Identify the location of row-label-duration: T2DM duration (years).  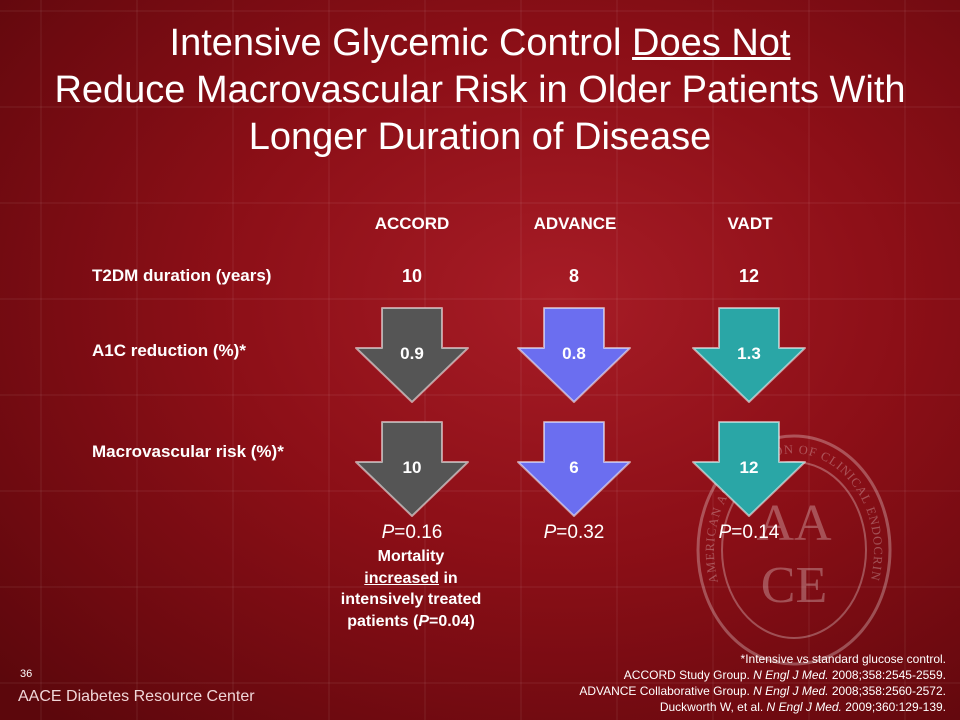
(182, 275).